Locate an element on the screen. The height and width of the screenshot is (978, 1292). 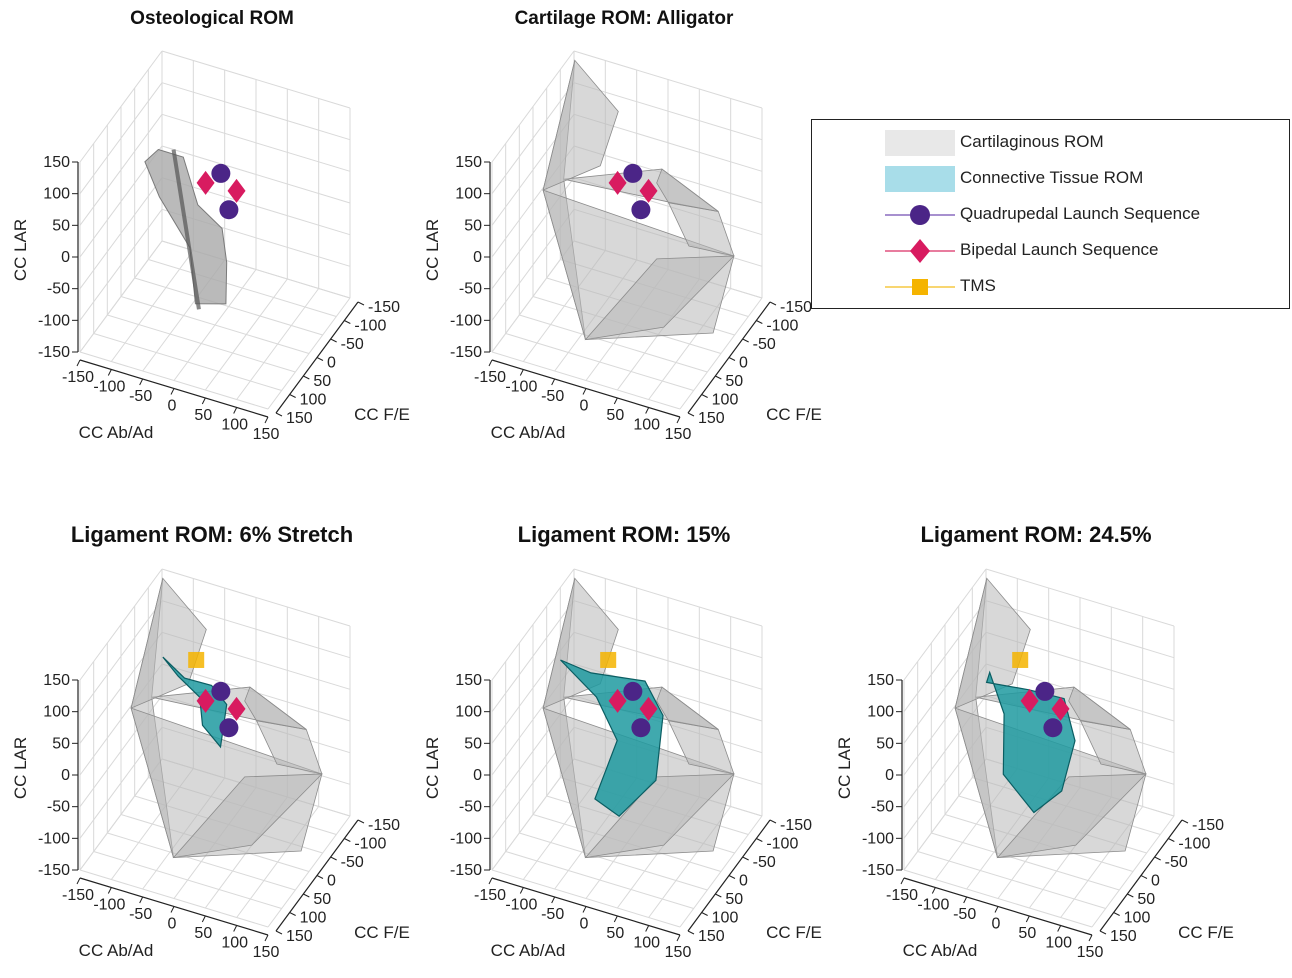
z-tick-label: -150 is located at coordinates (466, 352).